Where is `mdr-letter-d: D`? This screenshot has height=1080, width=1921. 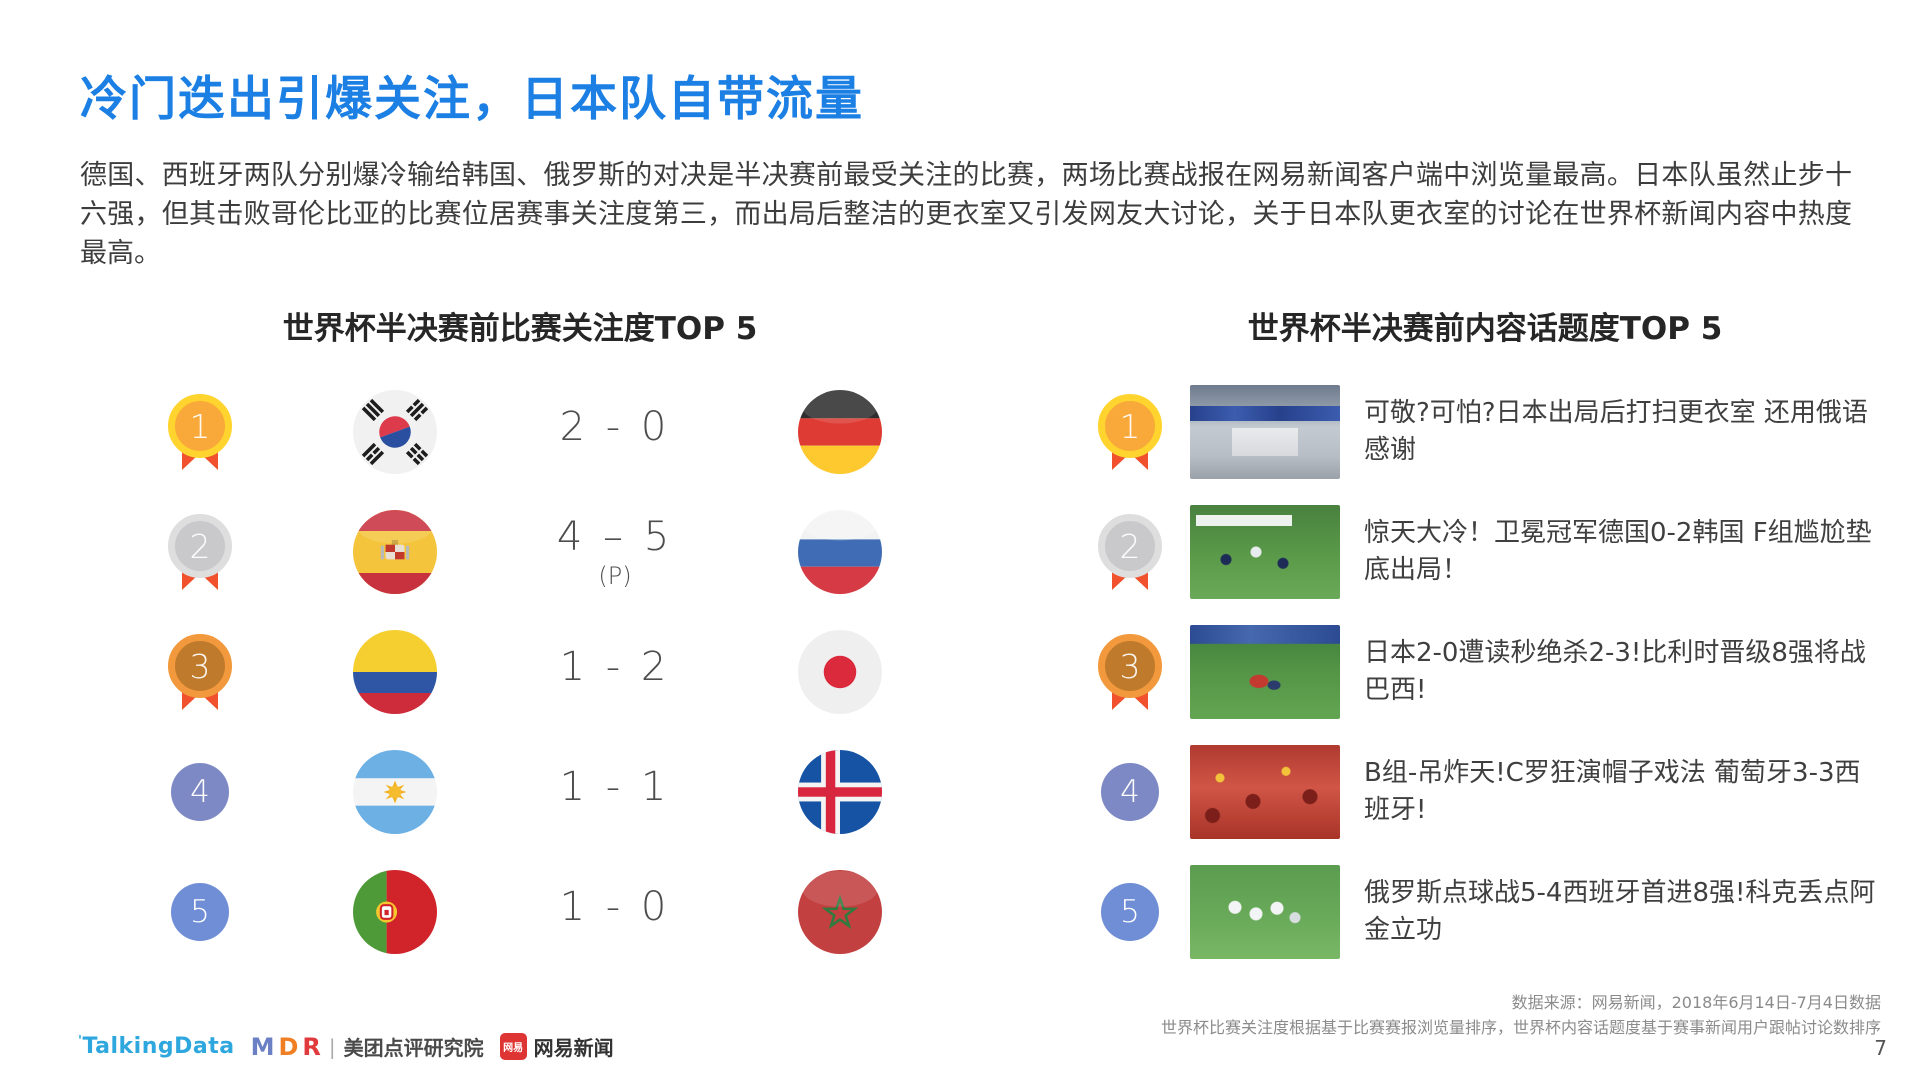 mdr-letter-d: D is located at coordinates (288, 1046).